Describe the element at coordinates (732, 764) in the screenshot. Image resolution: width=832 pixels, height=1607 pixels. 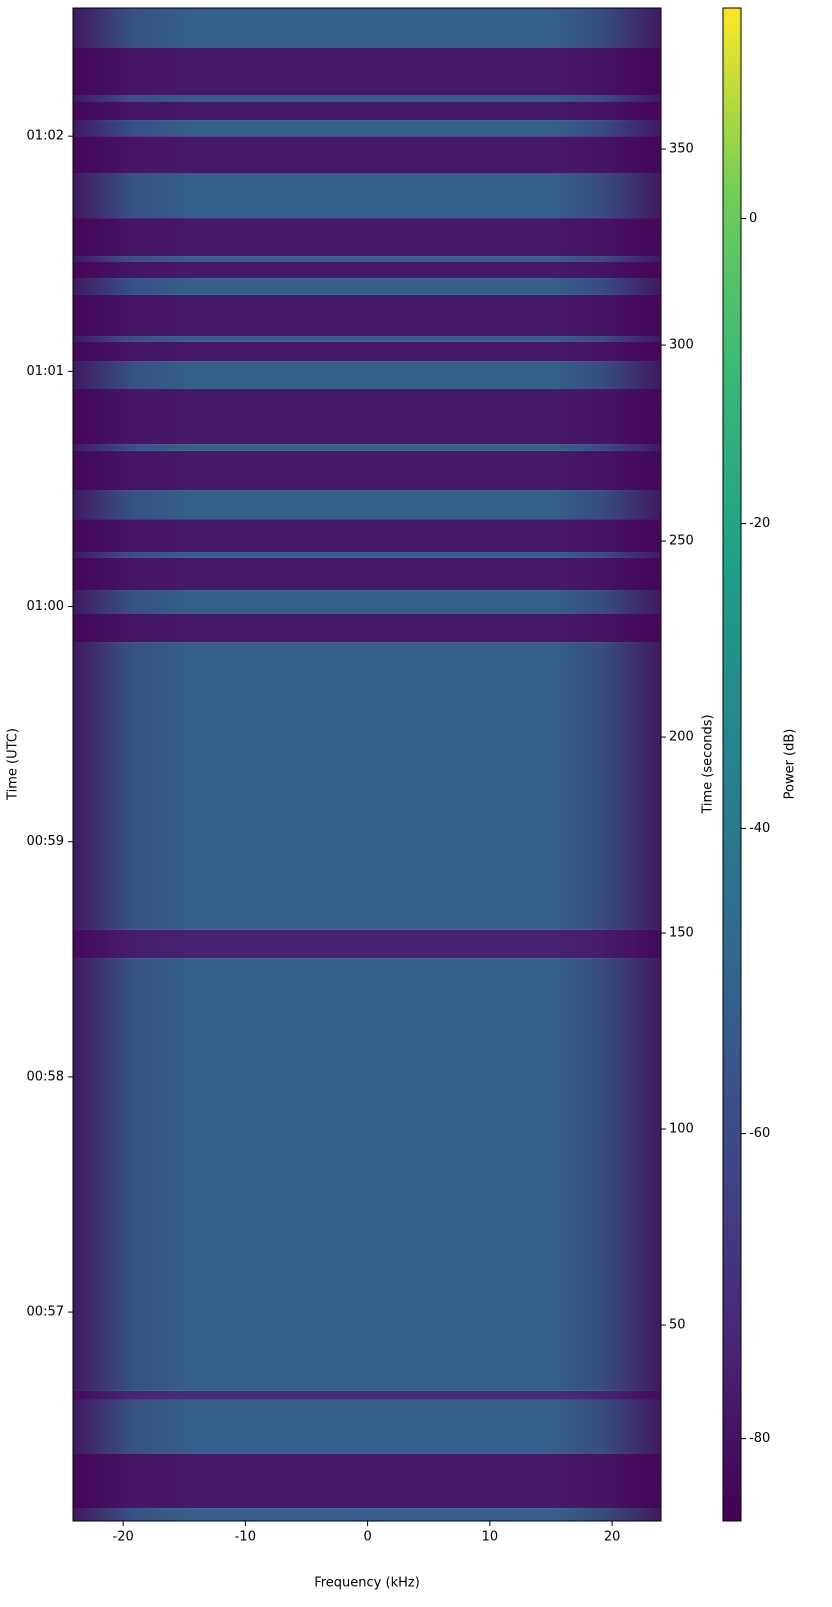
I see `colorbar` at that location.